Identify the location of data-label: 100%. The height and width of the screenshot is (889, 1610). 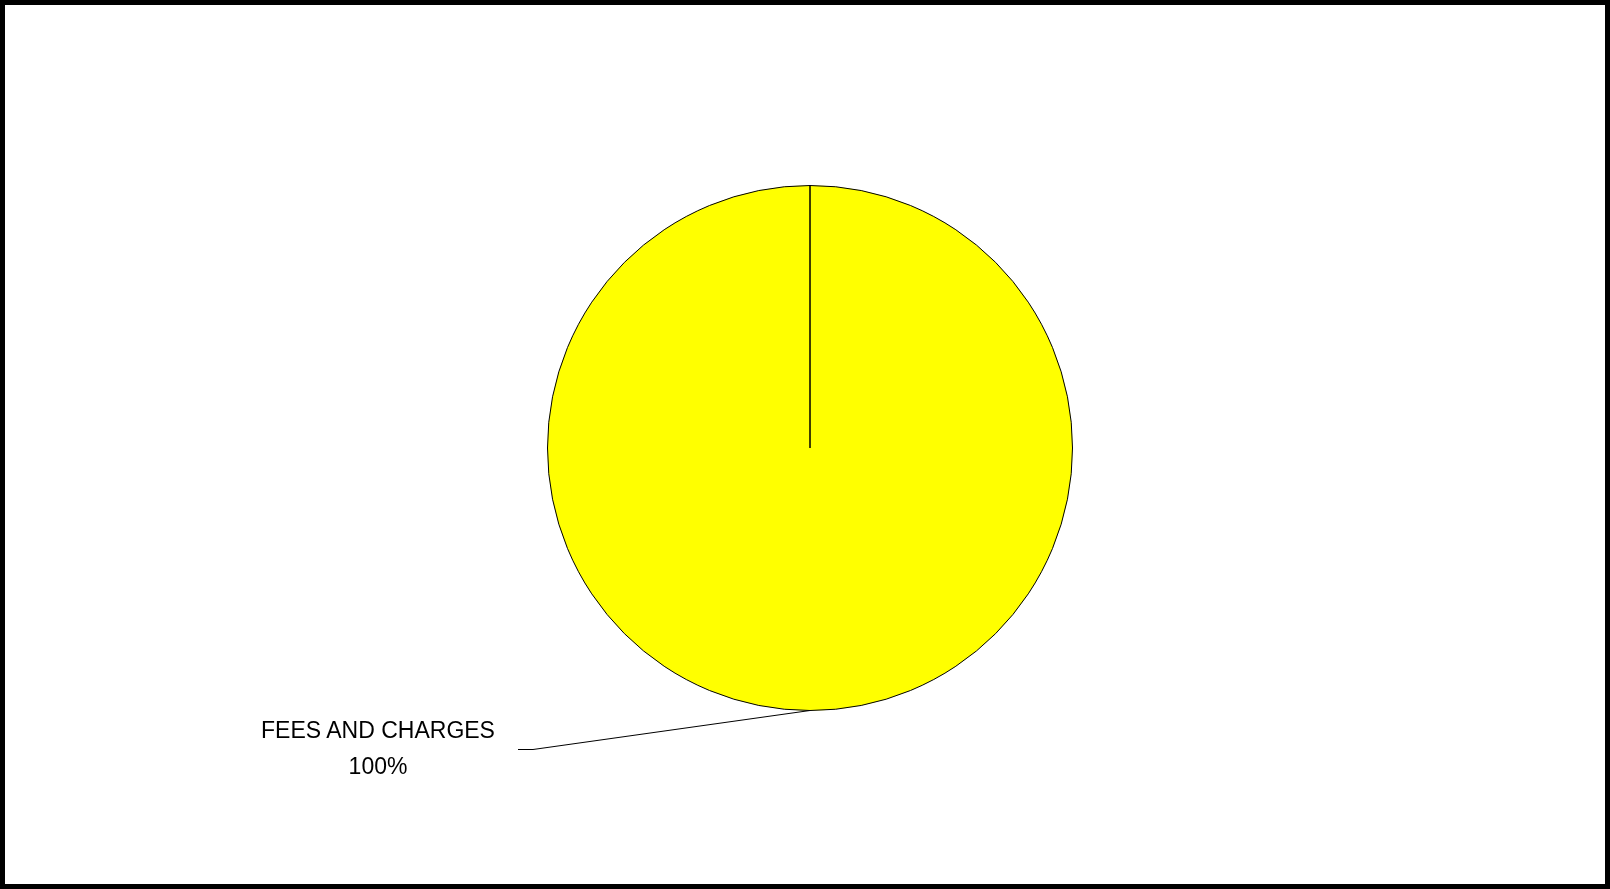
(378, 765).